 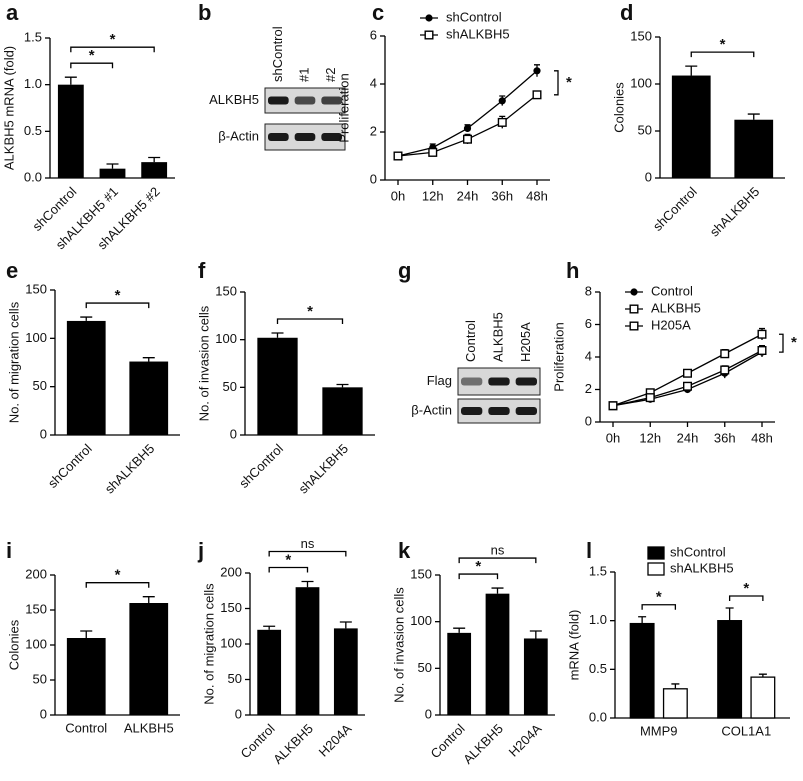 I want to click on panel-letter: e, so click(x=12, y=270).